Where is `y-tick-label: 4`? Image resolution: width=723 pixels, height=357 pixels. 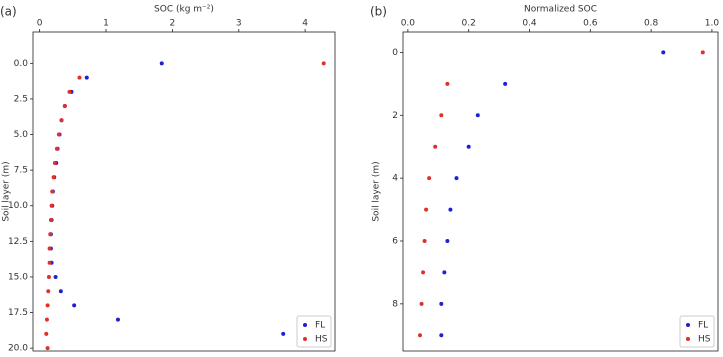
y-tick-label: 4 is located at coordinates (395, 179).